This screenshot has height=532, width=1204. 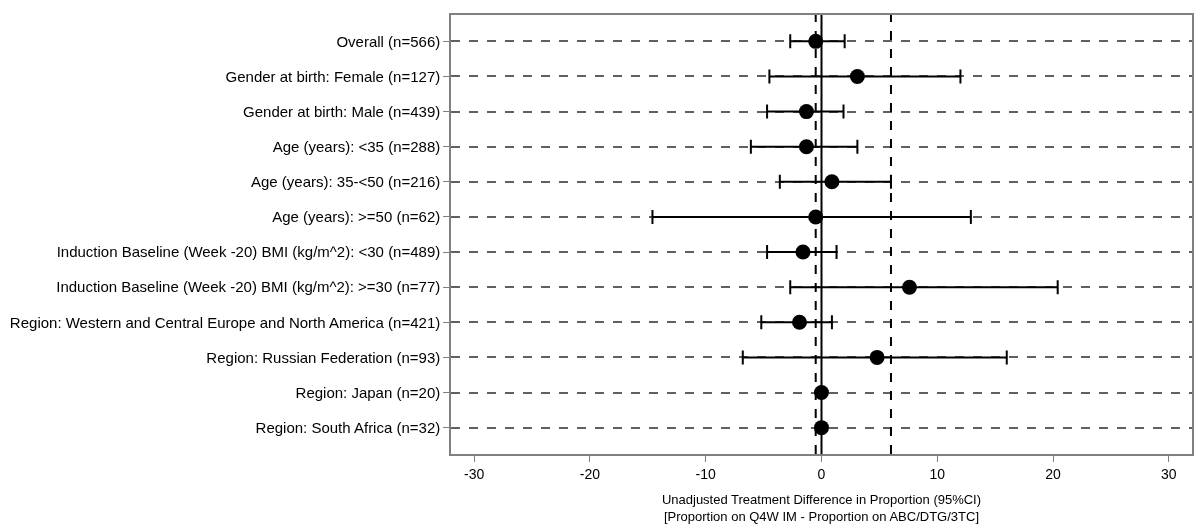 What do you see at coordinates (323, 357) in the screenshot?
I see `y-tick-label: Region: Russian Federation (n=93)` at bounding box center [323, 357].